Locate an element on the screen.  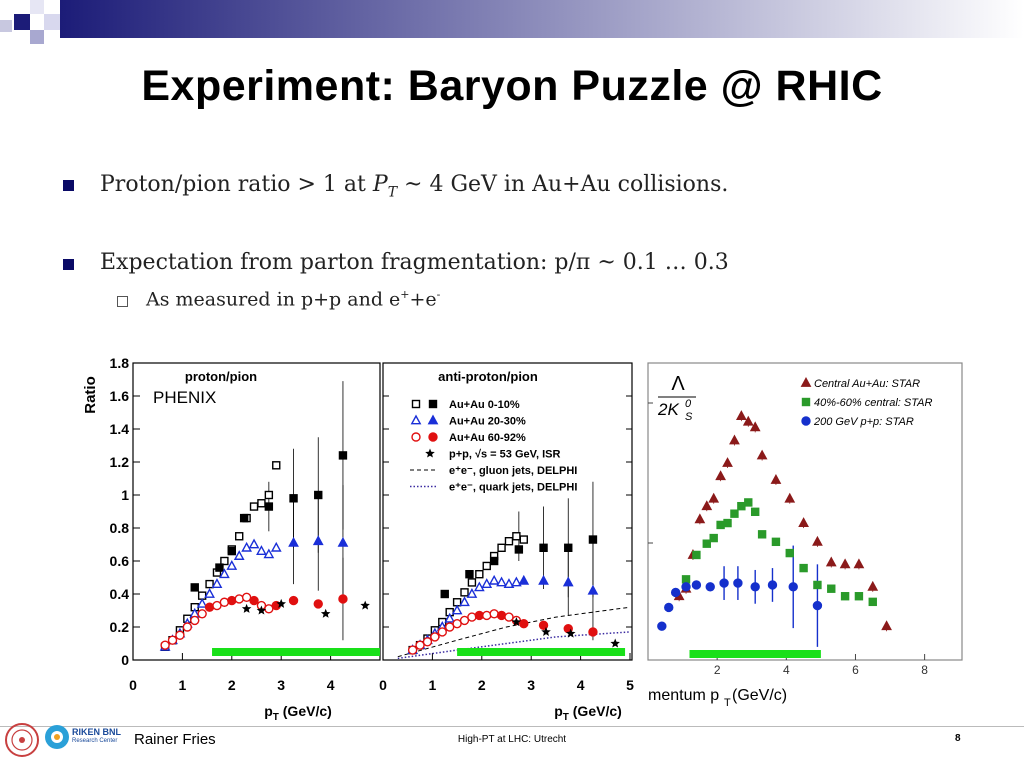
footer-center: High-PT at LHC: Utrecht is located at coordinates (512, 739).